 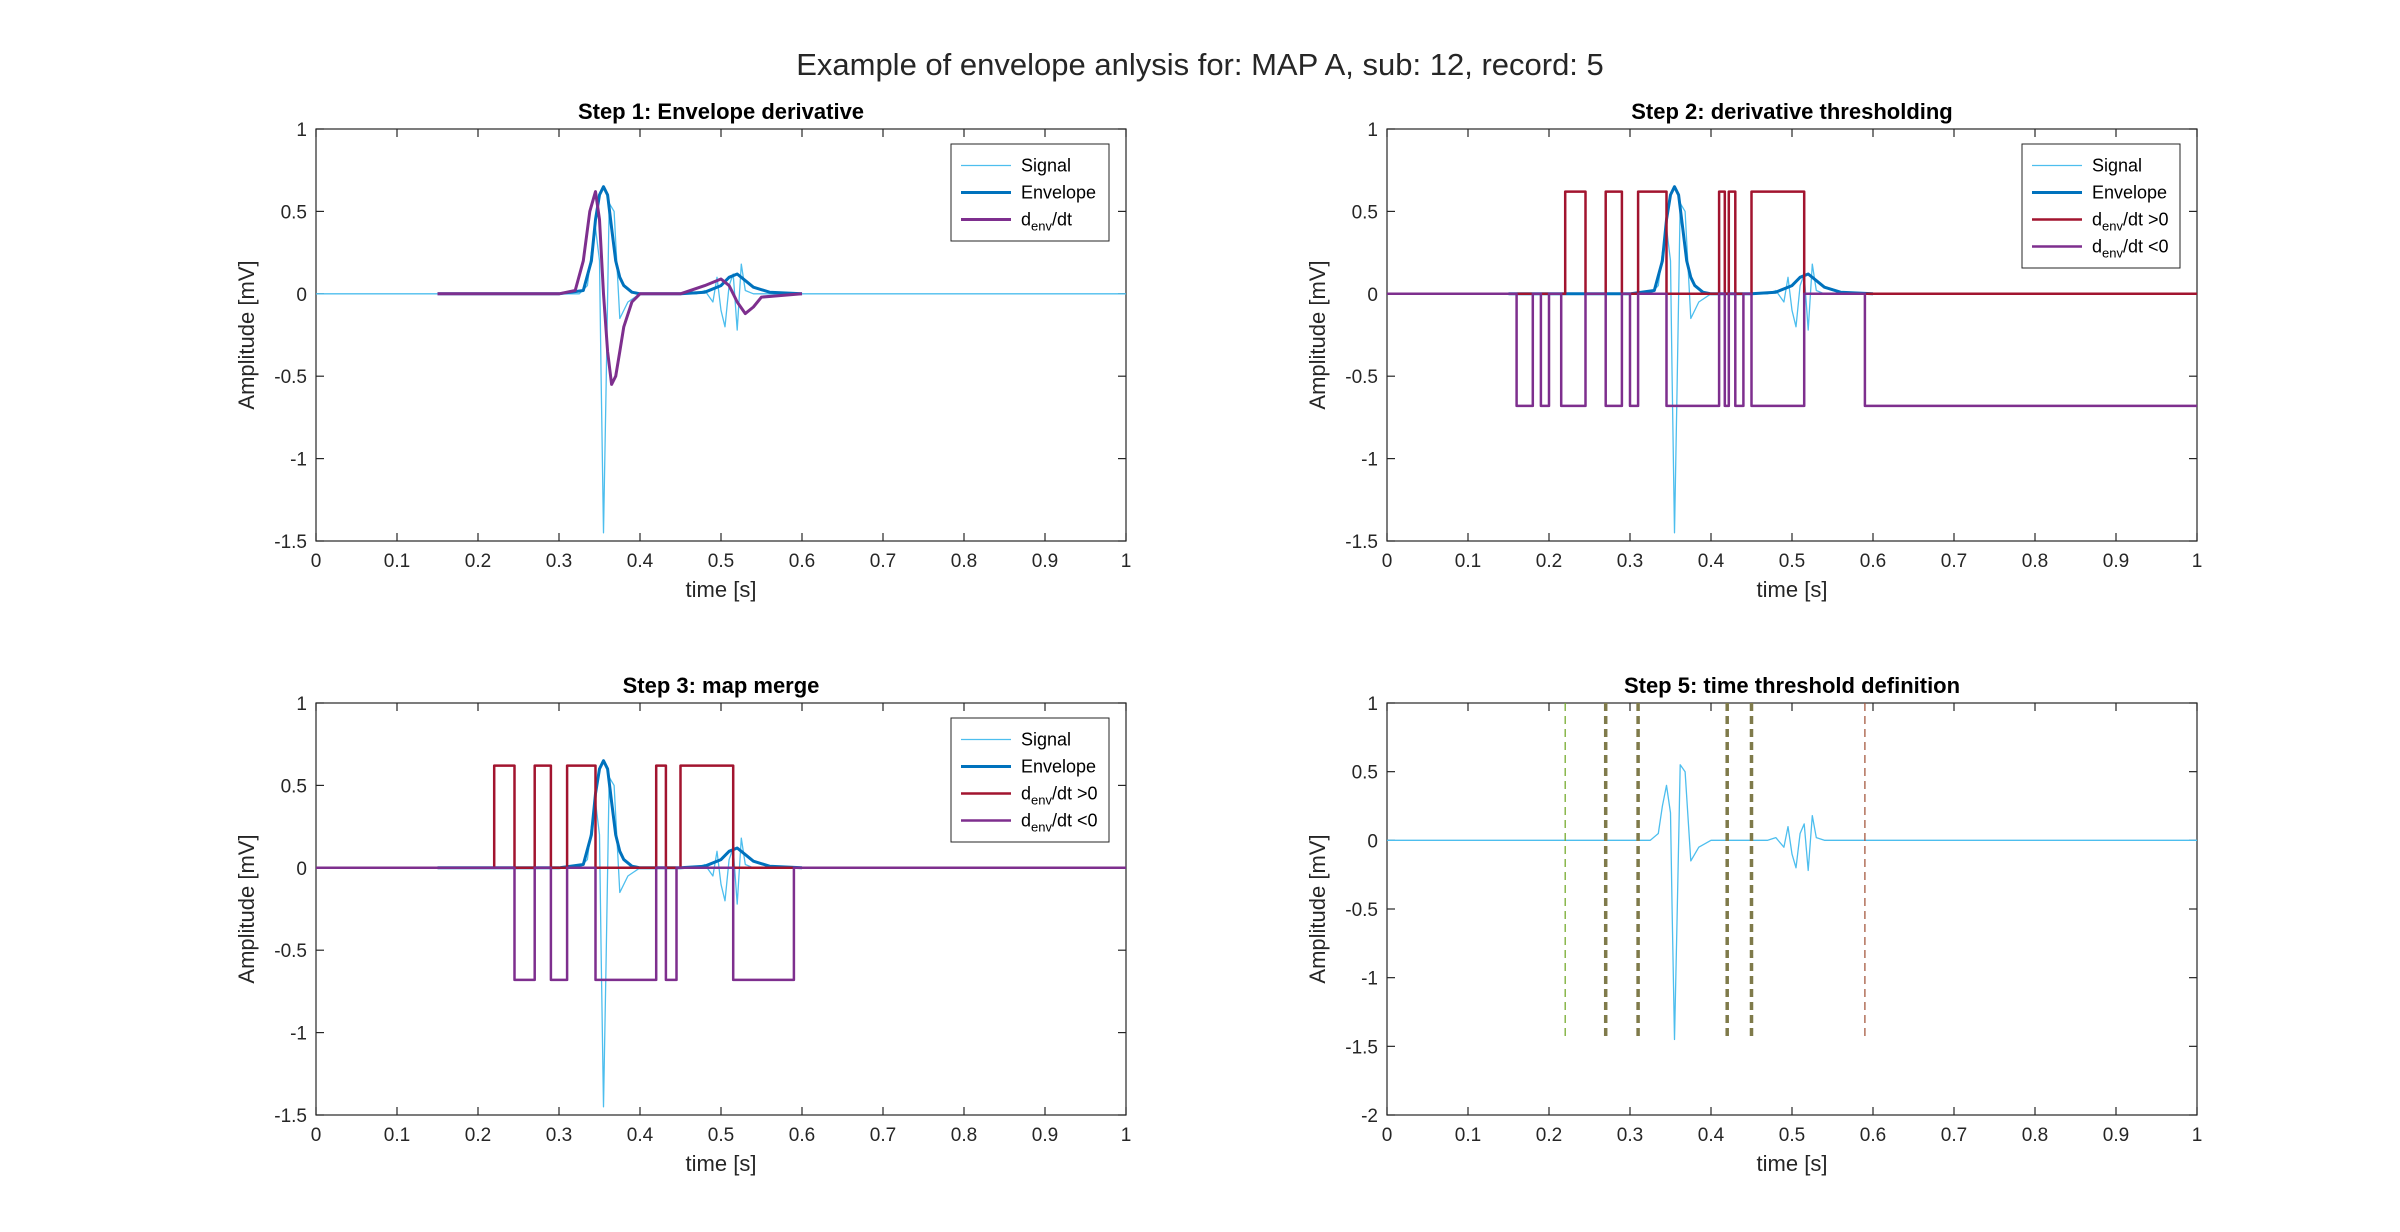 I want to click on legend-entry: denv/dt, so click(x=1046, y=222).